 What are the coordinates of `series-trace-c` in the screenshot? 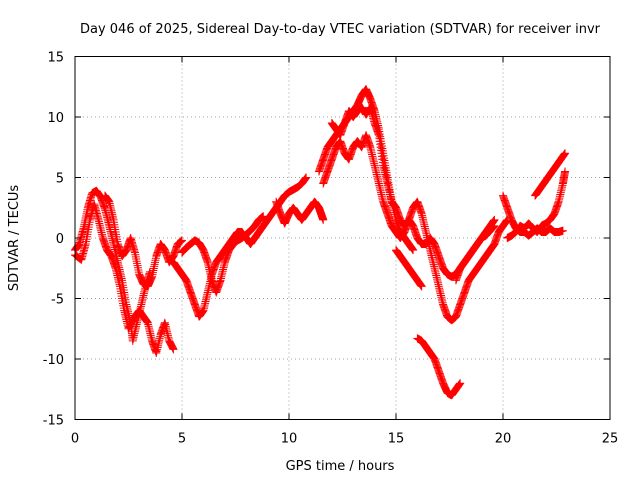 It's located at (143, 241).